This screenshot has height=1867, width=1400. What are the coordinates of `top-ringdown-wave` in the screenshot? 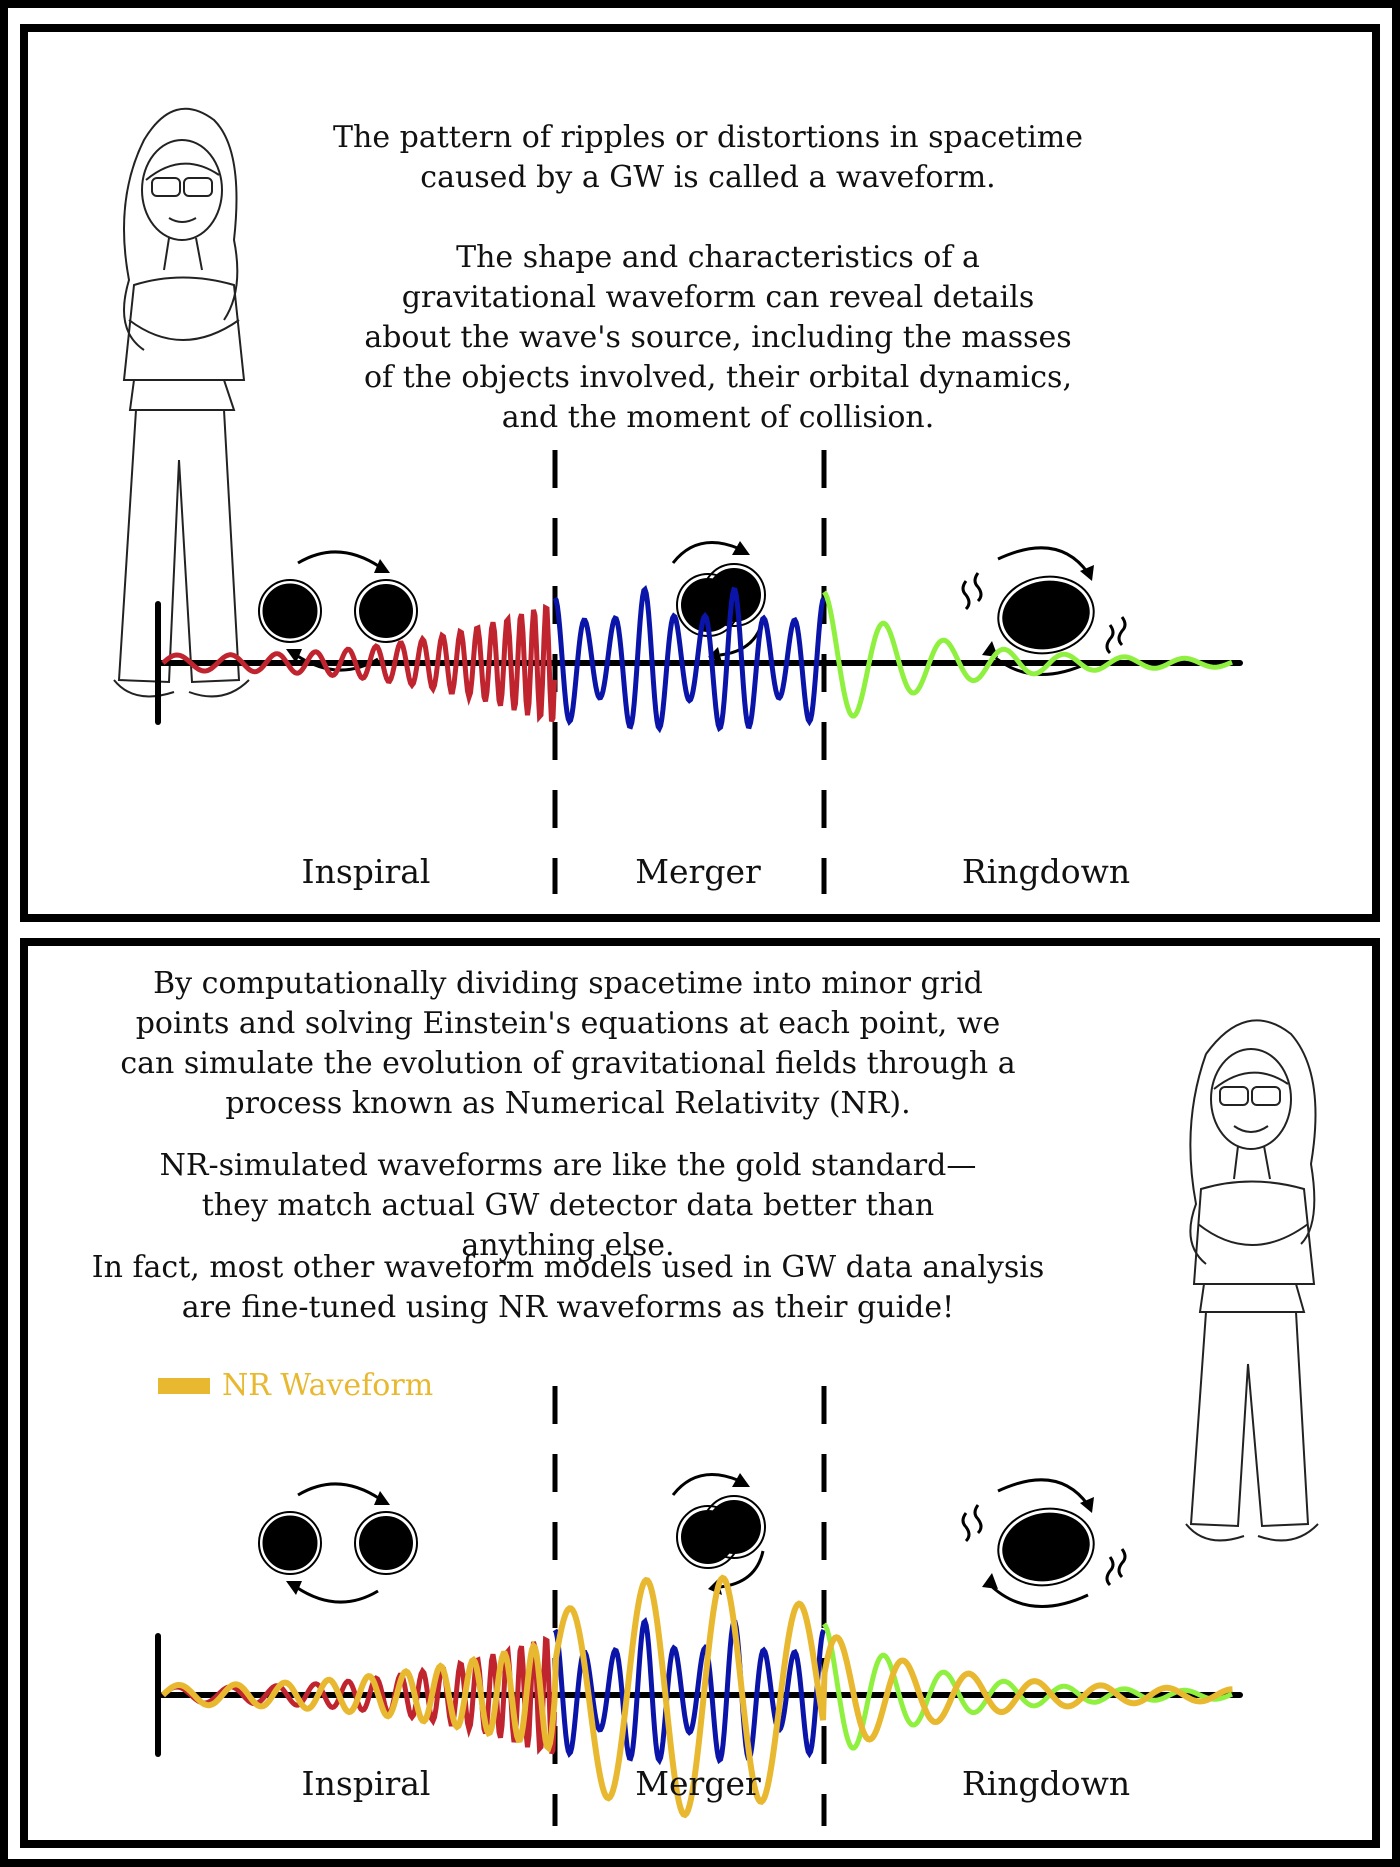 It's located at (1027, 654).